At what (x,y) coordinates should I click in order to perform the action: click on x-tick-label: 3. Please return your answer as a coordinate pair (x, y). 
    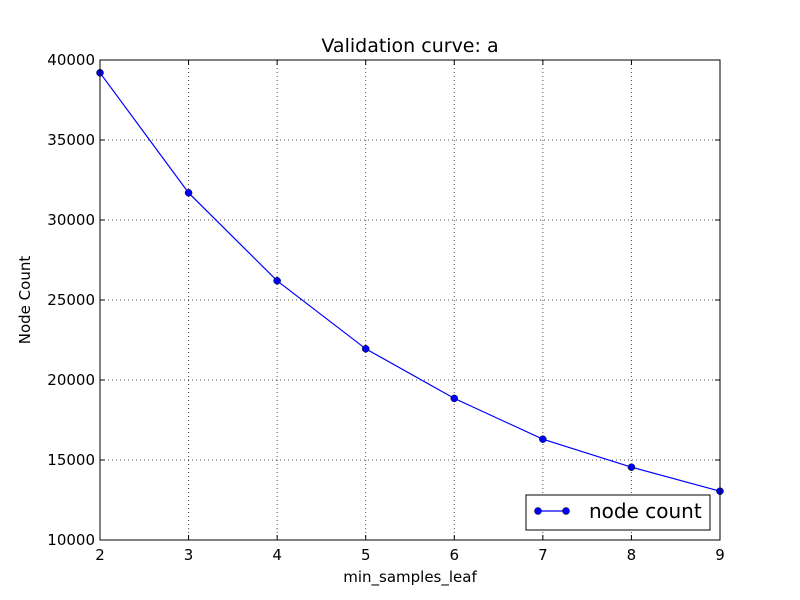
    Looking at the image, I should click on (189, 555).